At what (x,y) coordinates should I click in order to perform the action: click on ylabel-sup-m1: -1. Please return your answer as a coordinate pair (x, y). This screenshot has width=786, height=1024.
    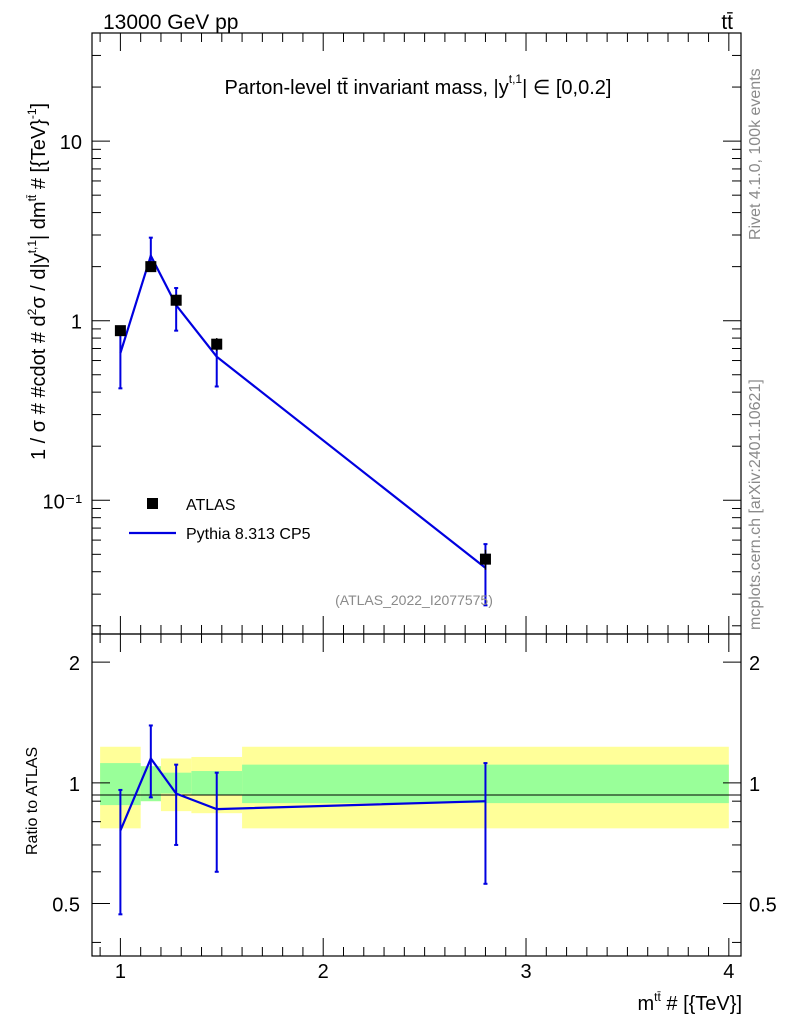
    Looking at the image, I should click on (32, 113).